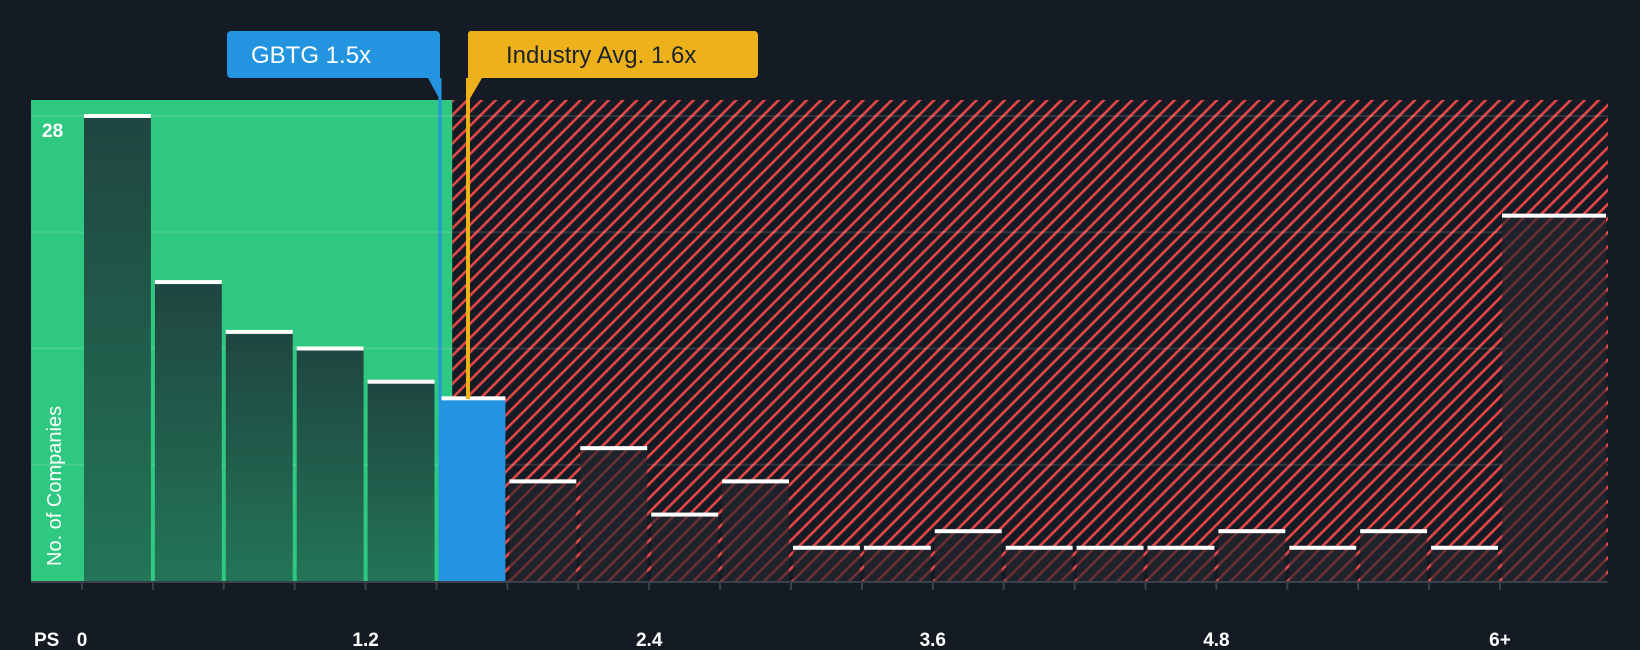 This screenshot has height=650, width=1640. I want to click on x-ticks: 0 1.2 2.4 3.6 4.8 6+, so click(794, 616).